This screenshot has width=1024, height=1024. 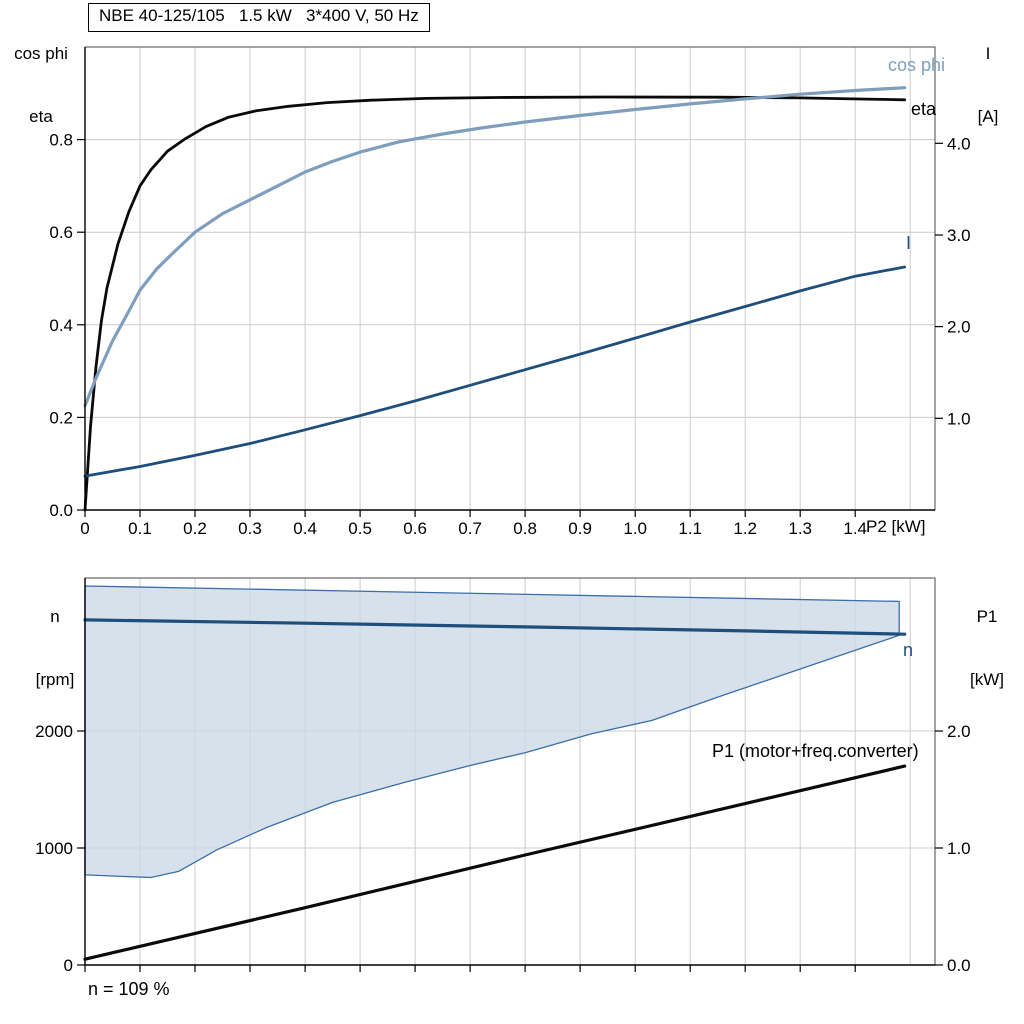 What do you see at coordinates (41, 86) in the screenshot?
I see `top-chart-left-axis-title: cos phi eta` at bounding box center [41, 86].